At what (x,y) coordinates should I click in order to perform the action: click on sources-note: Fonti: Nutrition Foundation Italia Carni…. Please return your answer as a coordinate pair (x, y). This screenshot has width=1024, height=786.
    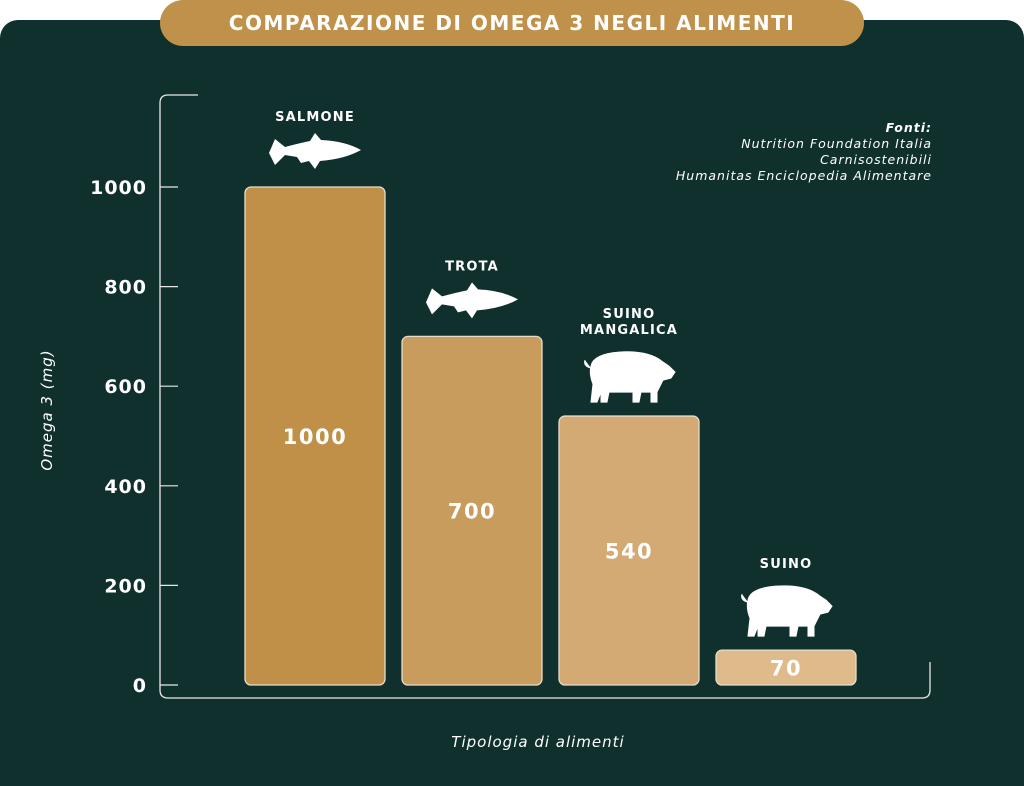
    Looking at the image, I should click on (804, 151).